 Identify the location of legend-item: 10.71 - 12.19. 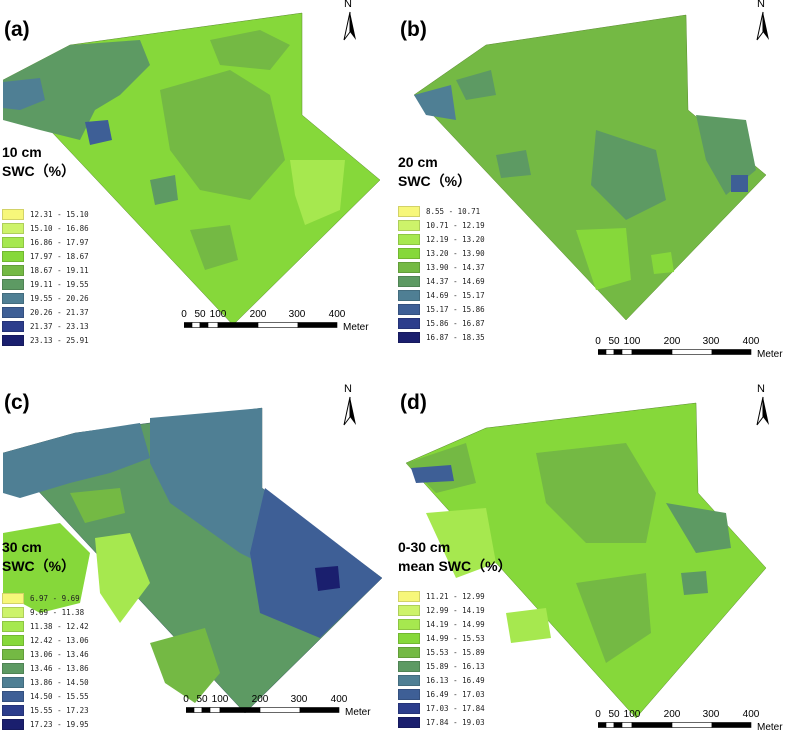
(441, 225).